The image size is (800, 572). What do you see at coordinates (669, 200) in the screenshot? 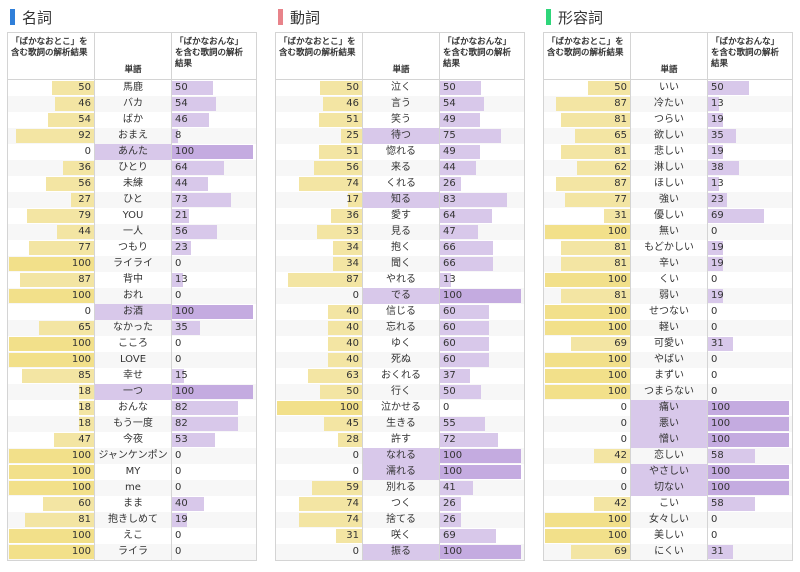
I see `word-label: 強い` at bounding box center [669, 200].